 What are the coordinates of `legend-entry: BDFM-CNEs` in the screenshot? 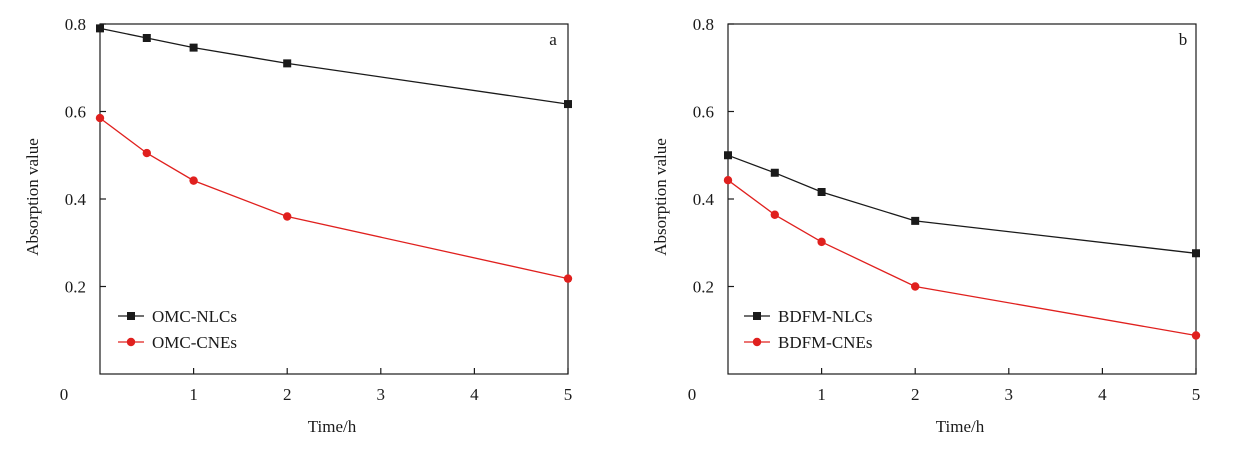 It's located at (808, 342).